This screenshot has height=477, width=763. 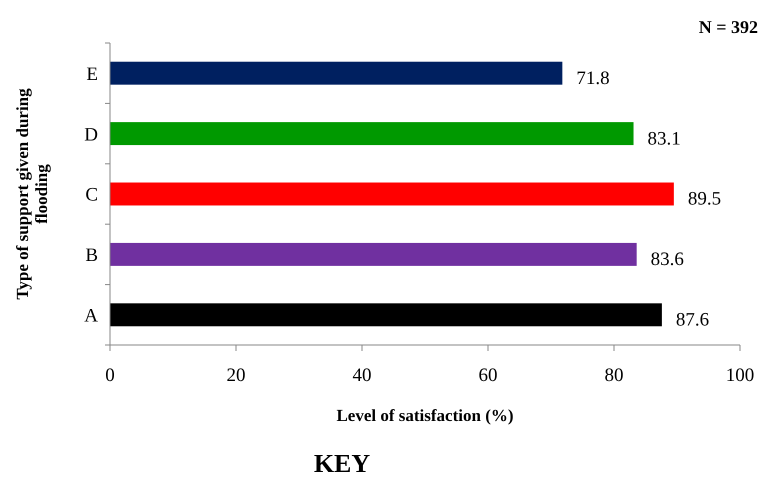 What do you see at coordinates (693, 319) in the screenshot?
I see `data-label: 87.6` at bounding box center [693, 319].